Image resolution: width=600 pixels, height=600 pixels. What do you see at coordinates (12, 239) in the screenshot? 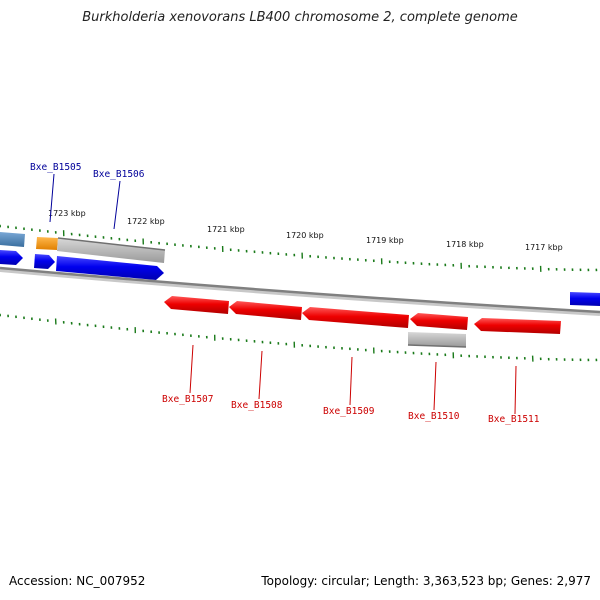
I see `feature-steelblue` at bounding box center [12, 239].